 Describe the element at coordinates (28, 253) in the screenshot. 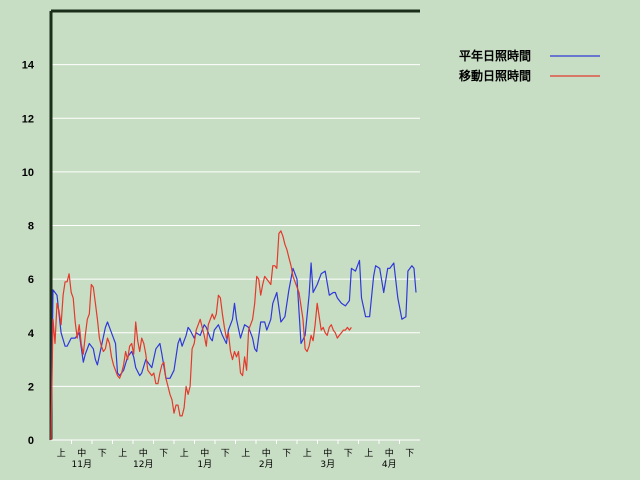

I see `y-tick-labels: 0 2 4 6 8 10 12 14` at that location.